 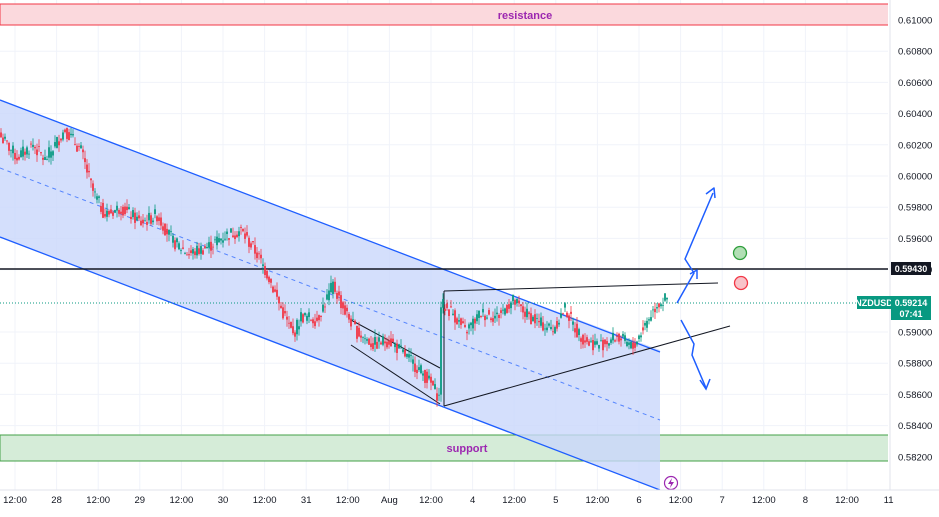 What do you see at coordinates (431, 500) in the screenshot?
I see `x-tick-label: 12:00` at bounding box center [431, 500].